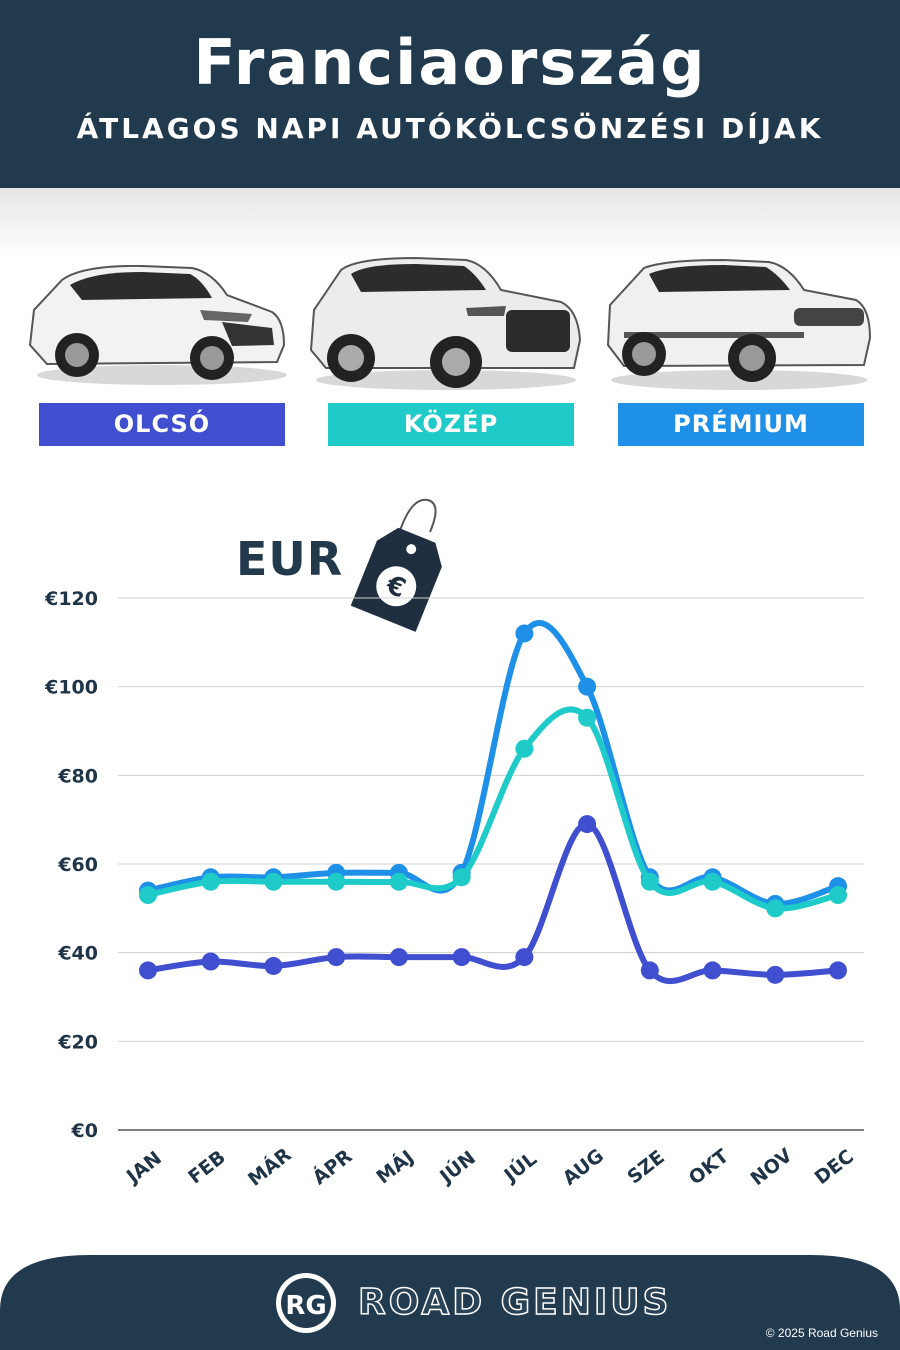 The width and height of the screenshot is (900, 1350). I want to click on y-tick-label: €60, so click(77, 865).